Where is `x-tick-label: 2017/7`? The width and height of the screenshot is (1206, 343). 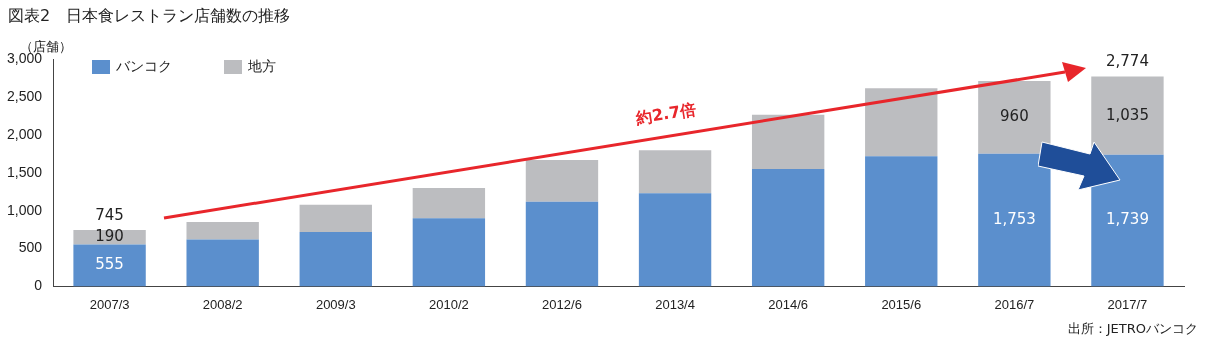 x-tick-label: 2017/7 is located at coordinates (1127, 304).